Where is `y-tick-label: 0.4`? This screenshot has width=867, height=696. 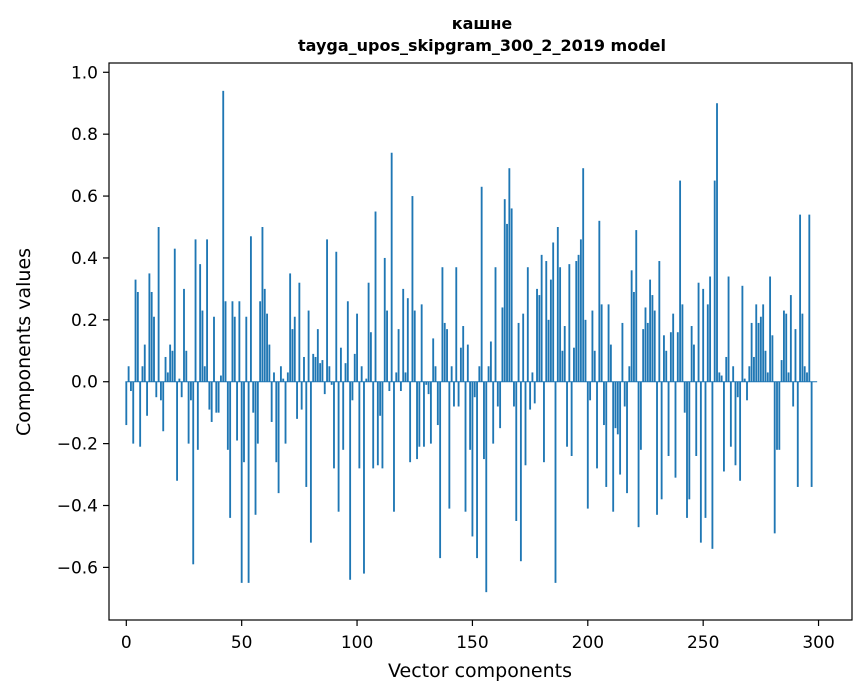
y-tick-label: 0.4 is located at coordinates (84, 259).